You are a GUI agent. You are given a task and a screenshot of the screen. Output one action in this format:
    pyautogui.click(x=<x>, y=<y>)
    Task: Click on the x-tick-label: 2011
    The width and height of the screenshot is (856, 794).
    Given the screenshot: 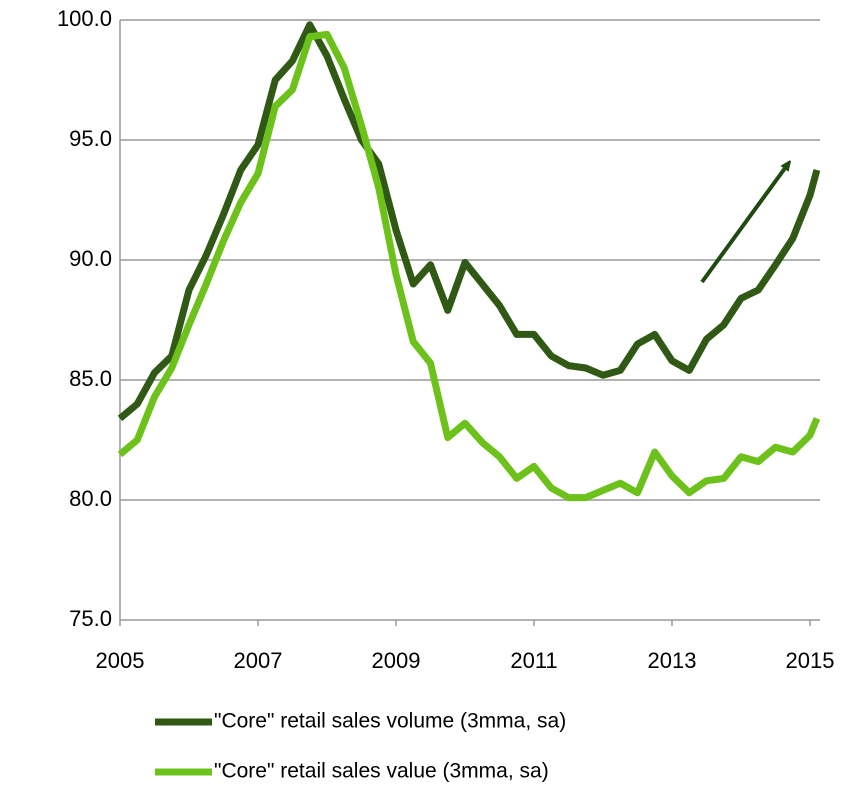 What is the action you would take?
    pyautogui.click(x=533, y=660)
    